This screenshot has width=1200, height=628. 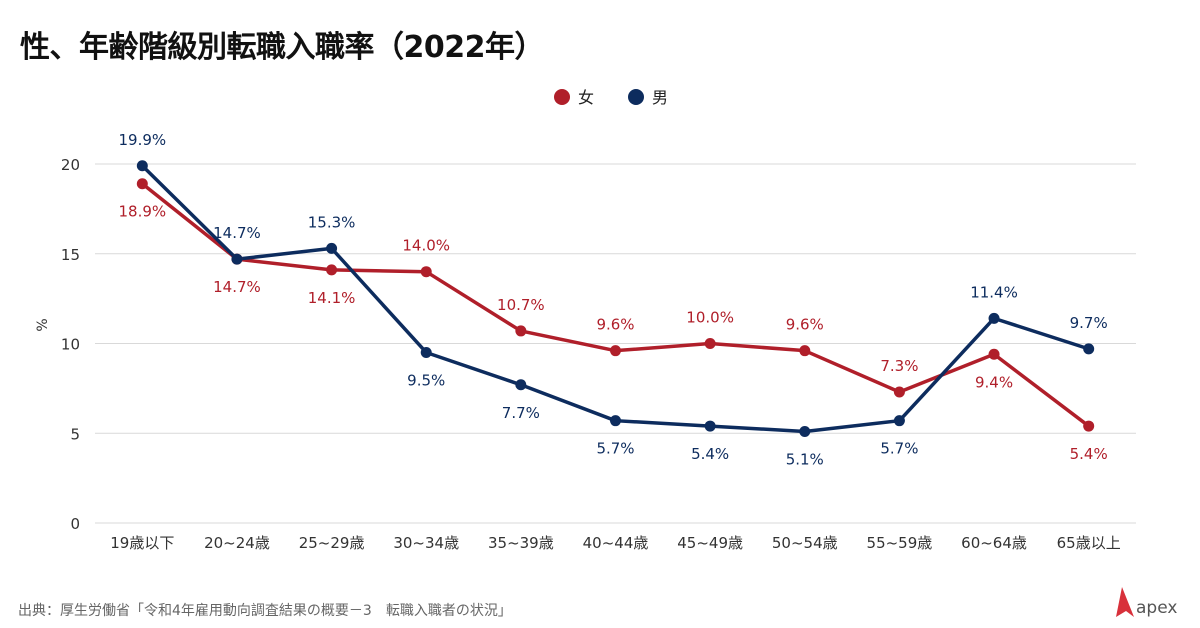 What do you see at coordinates (900, 543) in the screenshot?
I see `x-tick-label: 55~59歳` at bounding box center [900, 543].